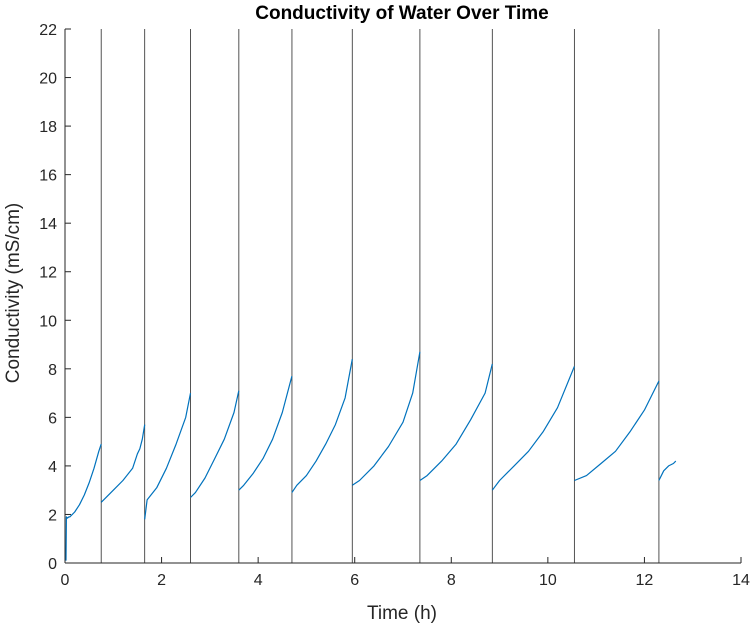 This screenshot has width=755, height=630. I want to click on x-tick-label-0: 0, so click(65, 580).